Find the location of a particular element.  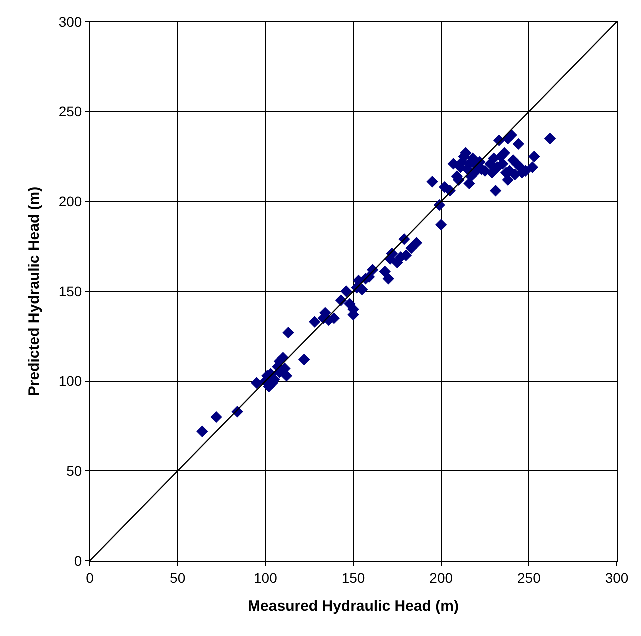

y-tick-label: 50 is located at coordinates (74, 471).